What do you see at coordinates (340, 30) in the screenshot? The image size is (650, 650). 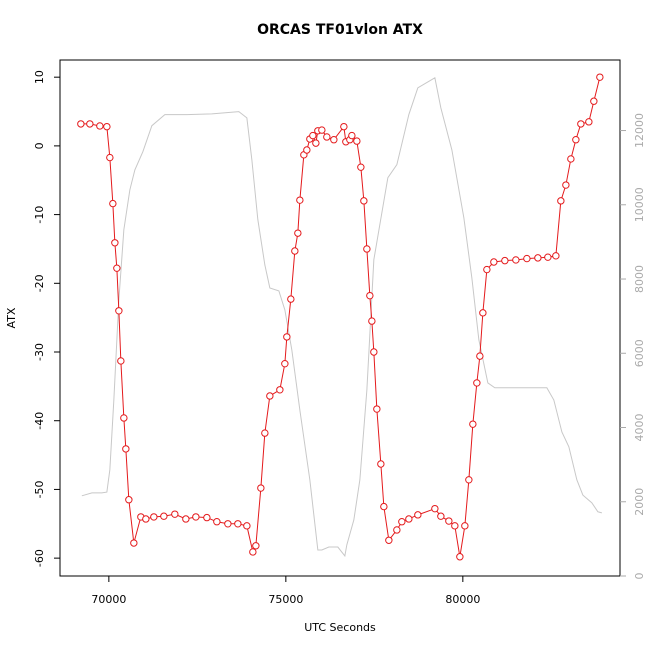 I see `chart-title: ORCAS TF01vlon ATX` at bounding box center [340, 30].